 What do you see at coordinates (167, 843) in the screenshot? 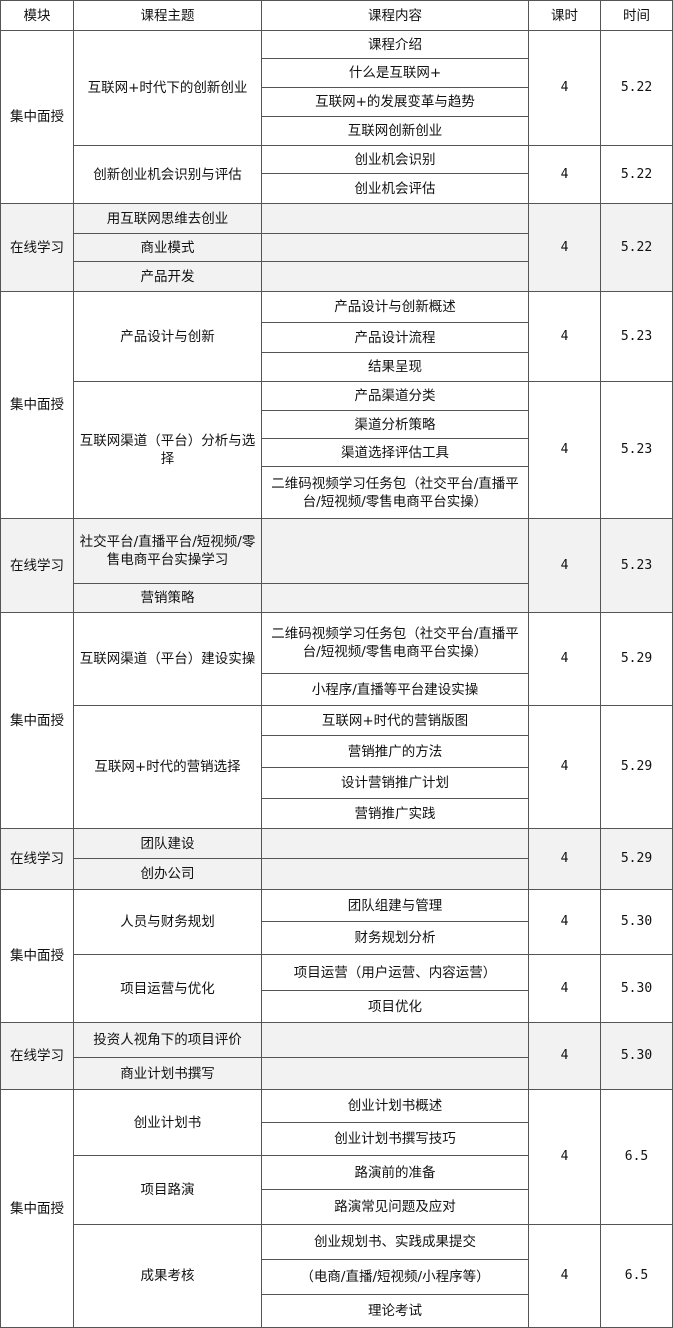
I see `topic-cell: 团队建设` at bounding box center [167, 843].